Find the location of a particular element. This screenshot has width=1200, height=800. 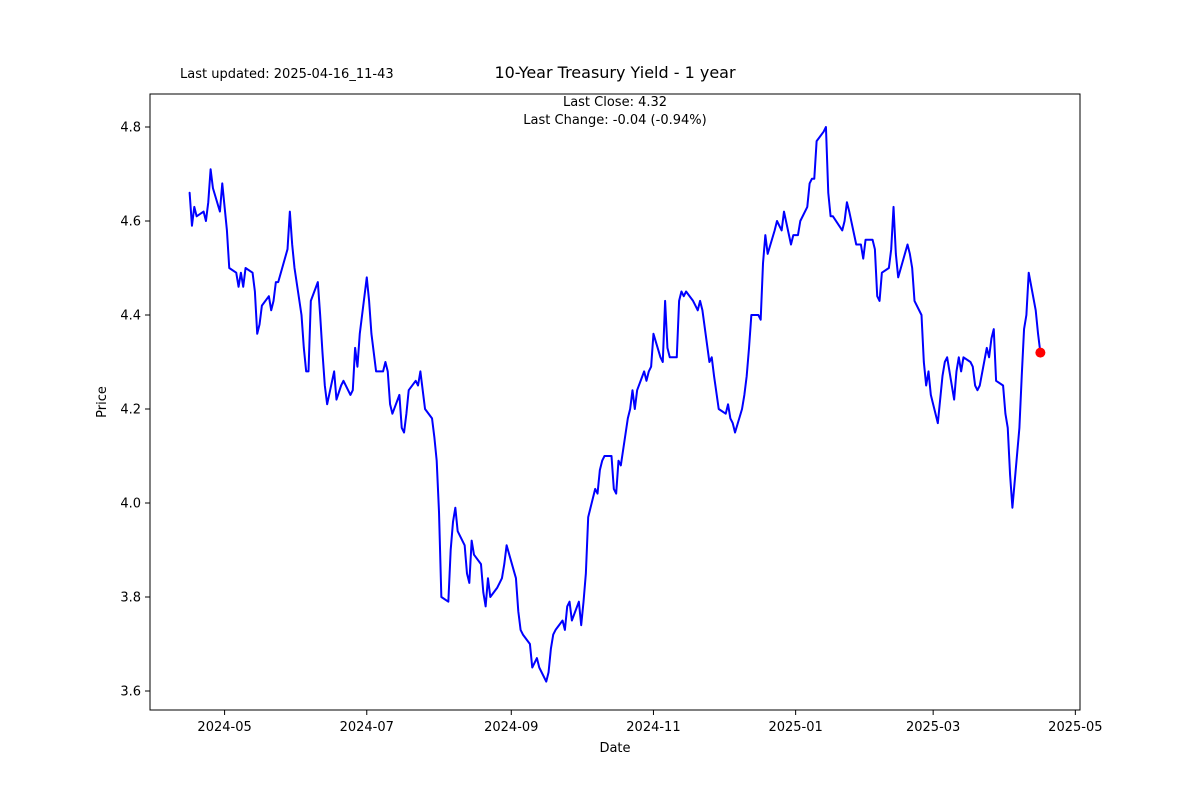

x-axis-label: Date is located at coordinates (614, 748).